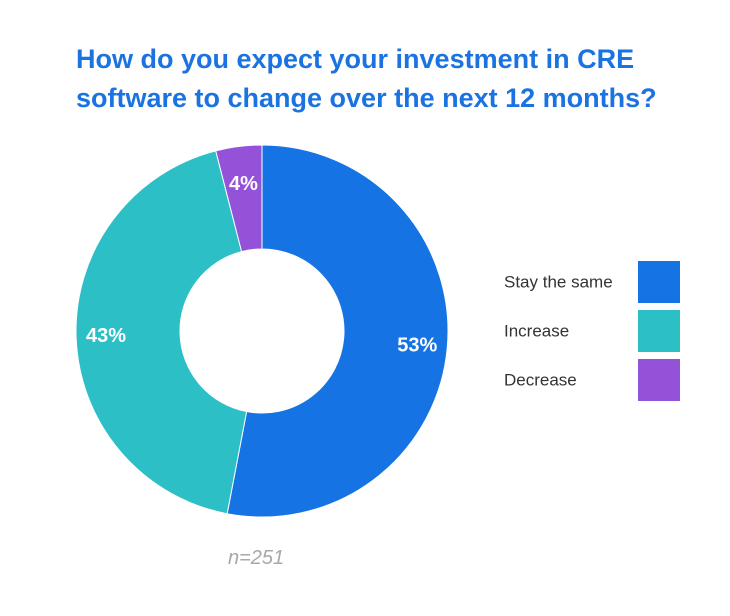  Describe the element at coordinates (659, 380) in the screenshot. I see `legend-swatch-decrease` at that location.